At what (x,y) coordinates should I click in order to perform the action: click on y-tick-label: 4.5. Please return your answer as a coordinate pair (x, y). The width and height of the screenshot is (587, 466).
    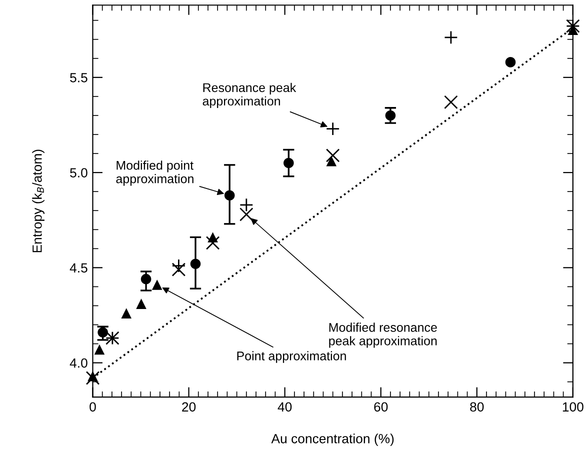
    Looking at the image, I should click on (79, 268).